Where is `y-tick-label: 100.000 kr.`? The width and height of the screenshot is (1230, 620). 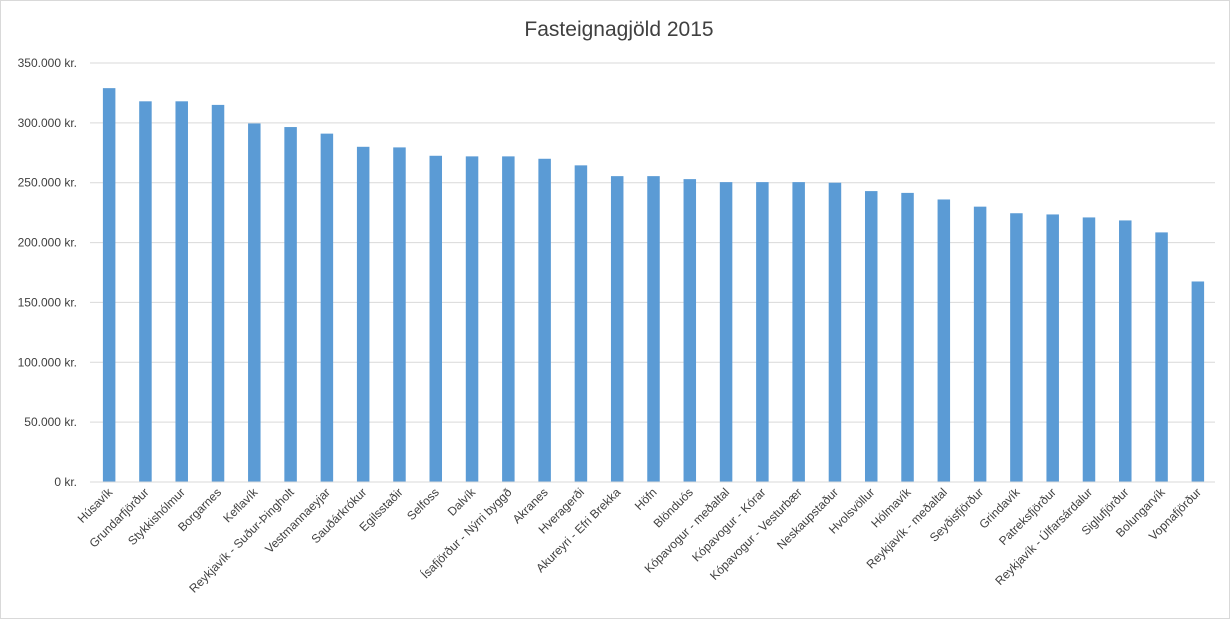 y-tick-label: 100.000 kr. is located at coordinates (47, 362).